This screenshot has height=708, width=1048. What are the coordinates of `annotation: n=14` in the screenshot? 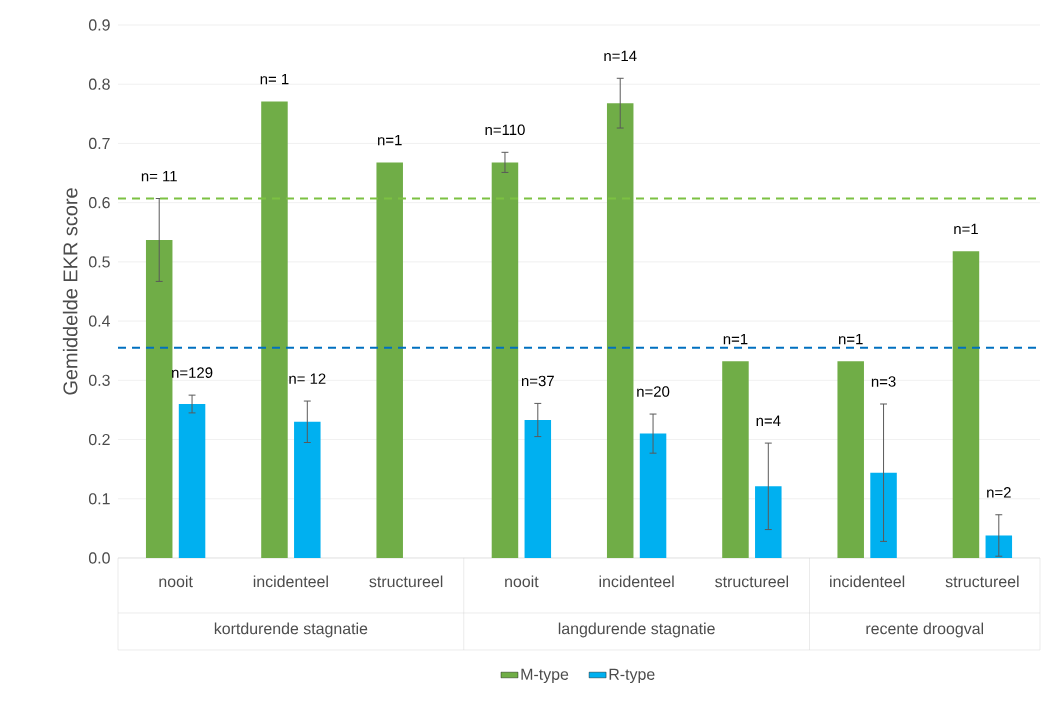 It's located at (620, 56).